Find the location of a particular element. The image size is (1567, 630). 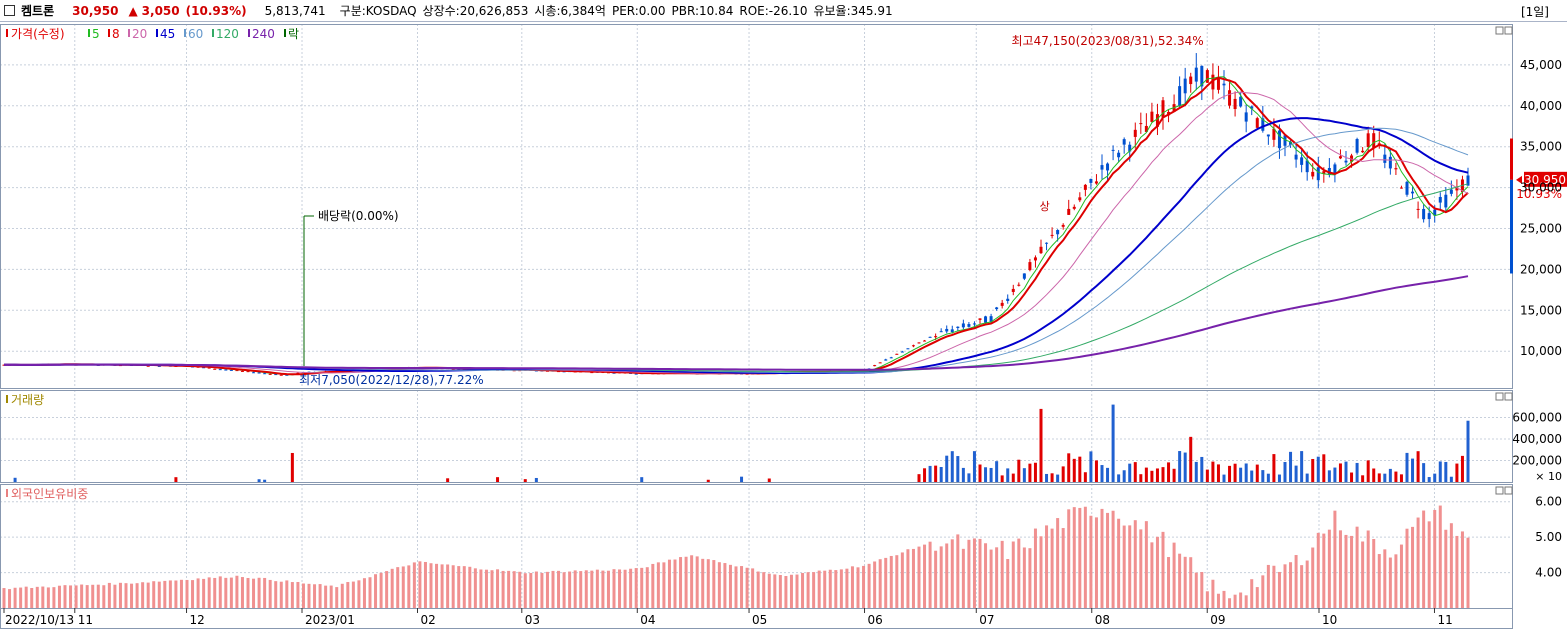

x-tick-label: 06 is located at coordinates (875, 620).